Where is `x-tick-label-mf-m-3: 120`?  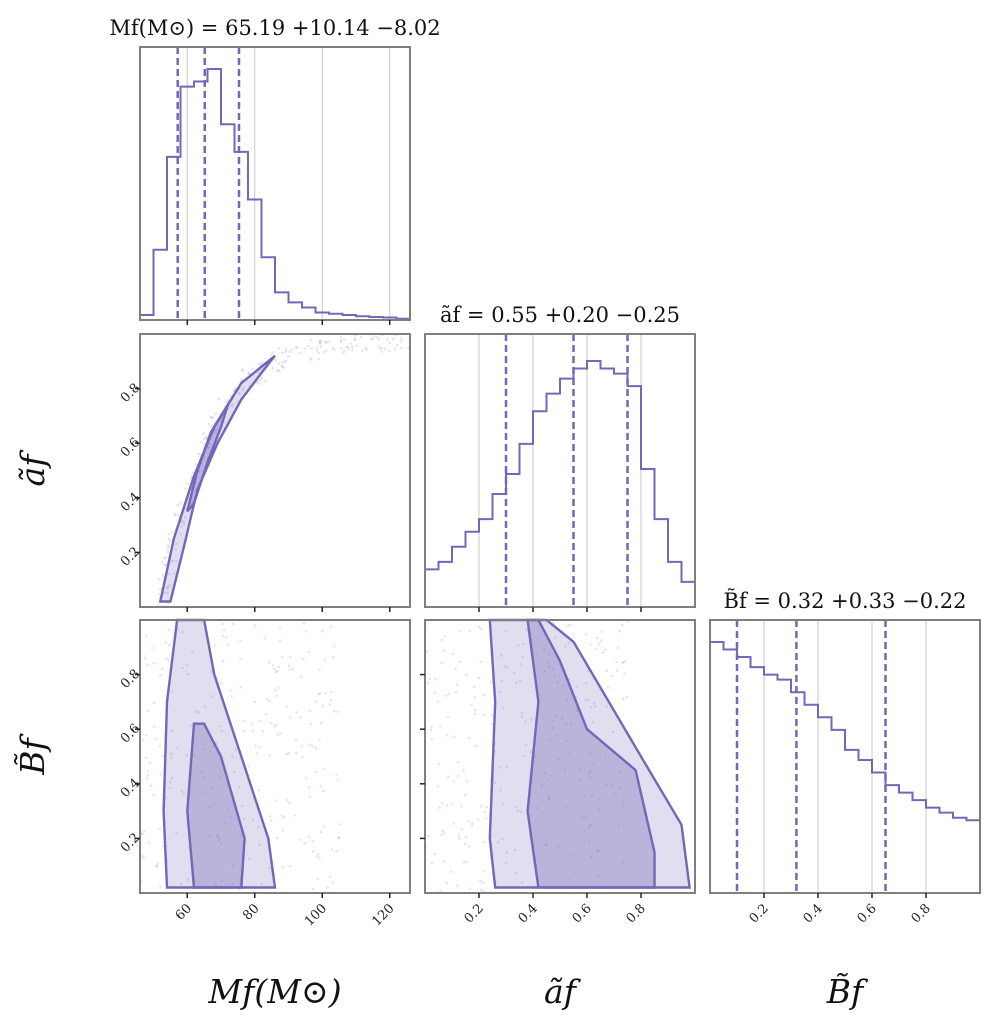 x-tick-label-mf-m-3: 120 is located at coordinates (383, 915).